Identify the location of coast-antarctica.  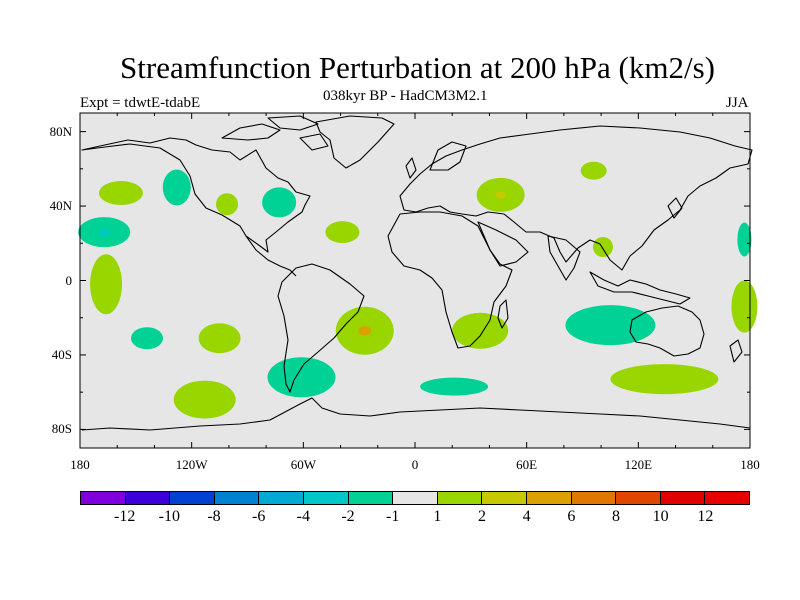
(416, 414).